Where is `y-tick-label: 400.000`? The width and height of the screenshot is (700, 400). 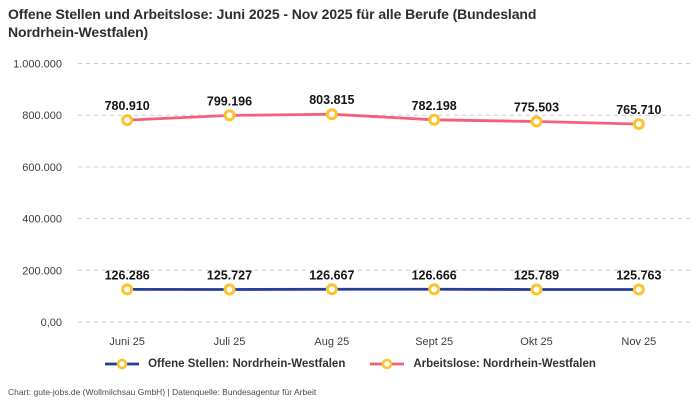 y-tick-label: 400.000 is located at coordinates (42, 220).